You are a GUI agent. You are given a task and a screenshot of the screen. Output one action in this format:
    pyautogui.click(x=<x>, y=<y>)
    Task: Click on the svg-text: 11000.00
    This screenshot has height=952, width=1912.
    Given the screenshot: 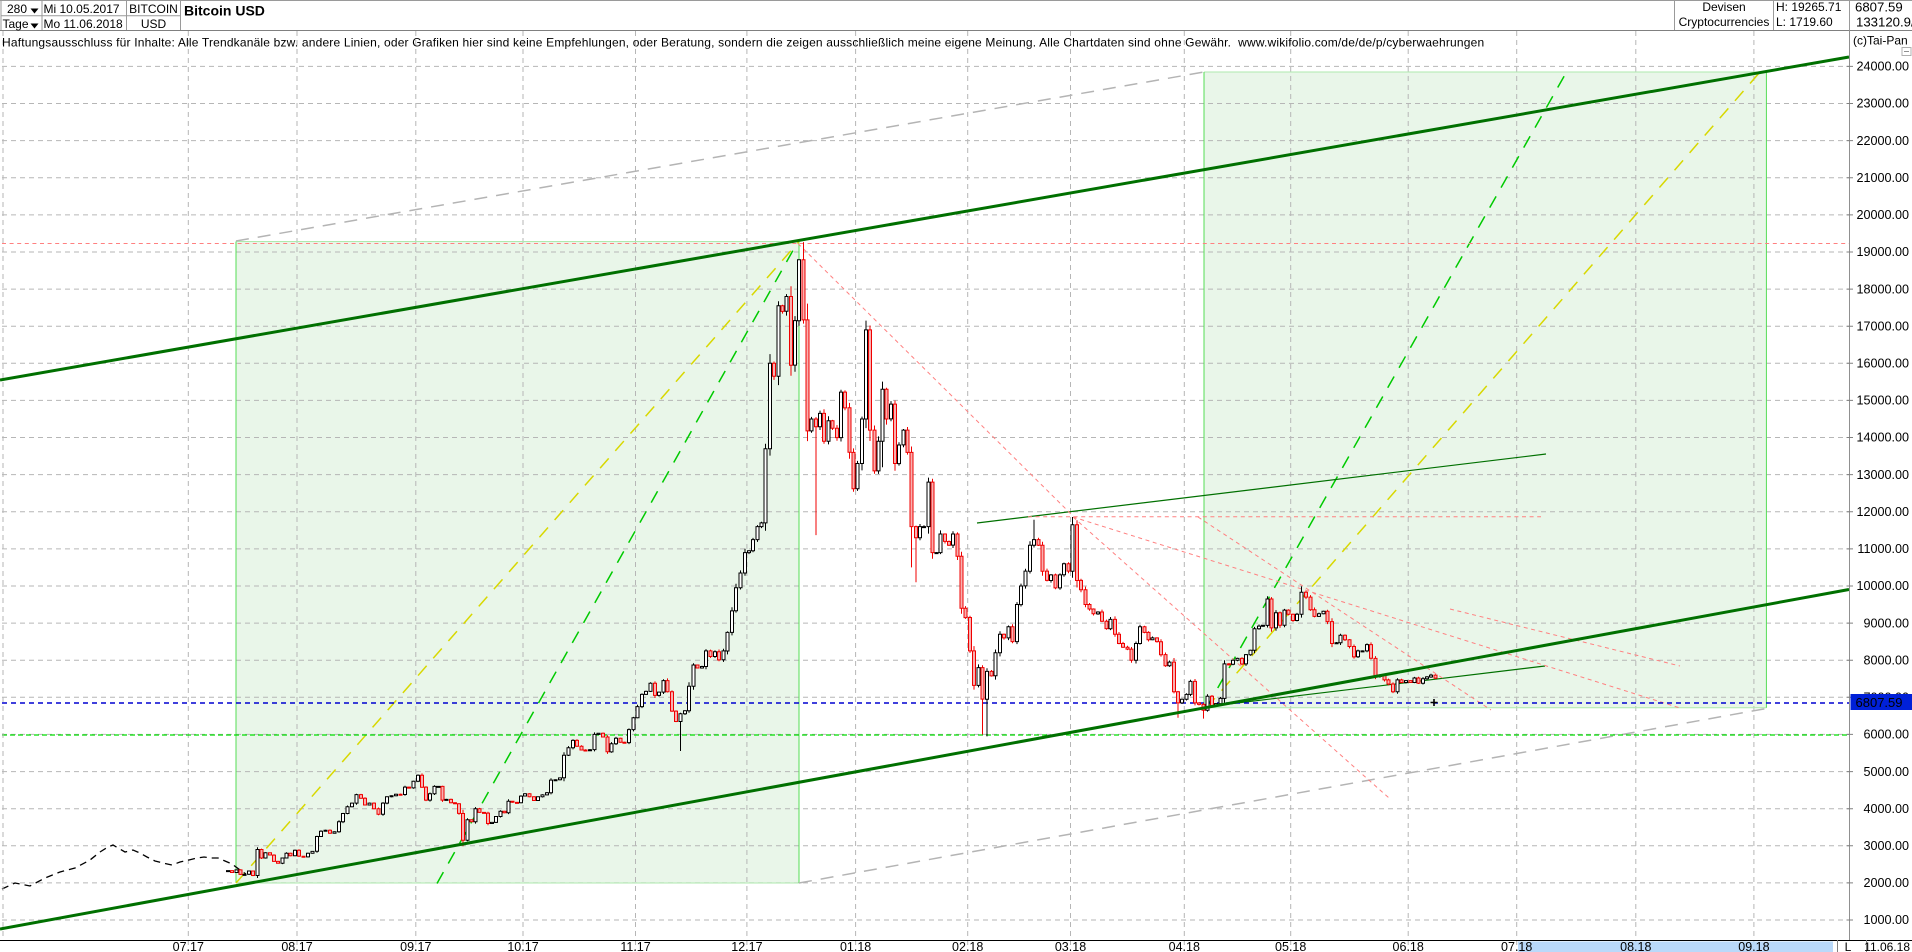 What is the action you would take?
    pyautogui.click(x=1883, y=549)
    